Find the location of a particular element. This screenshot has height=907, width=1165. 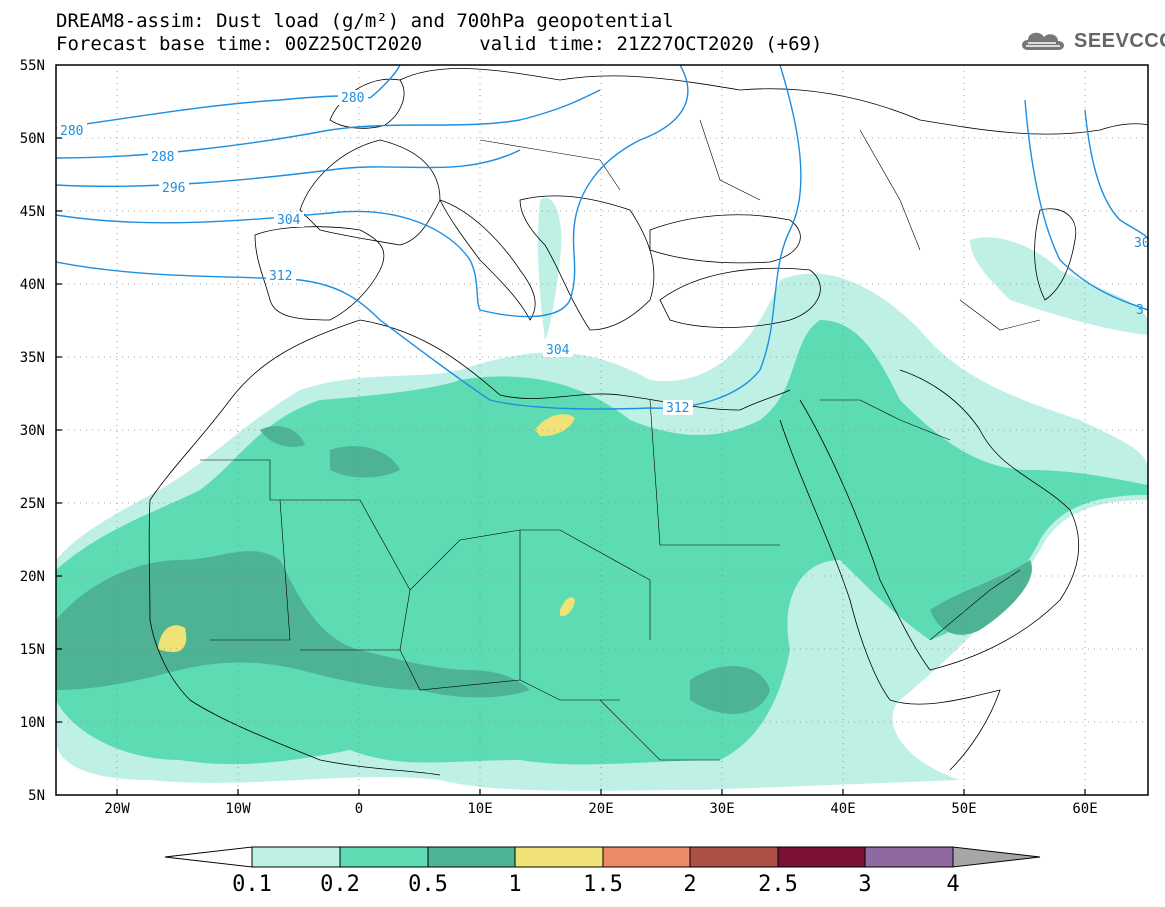

coastline-balkans is located at coordinates (587, 263).